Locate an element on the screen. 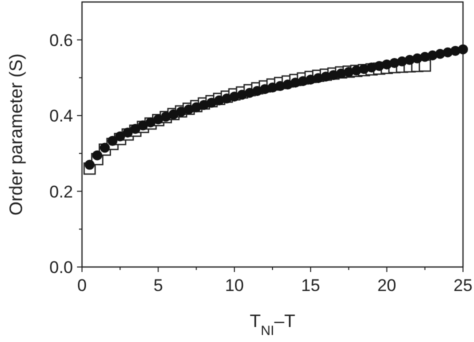  y-tick-label: 0.0 is located at coordinates (61, 267).